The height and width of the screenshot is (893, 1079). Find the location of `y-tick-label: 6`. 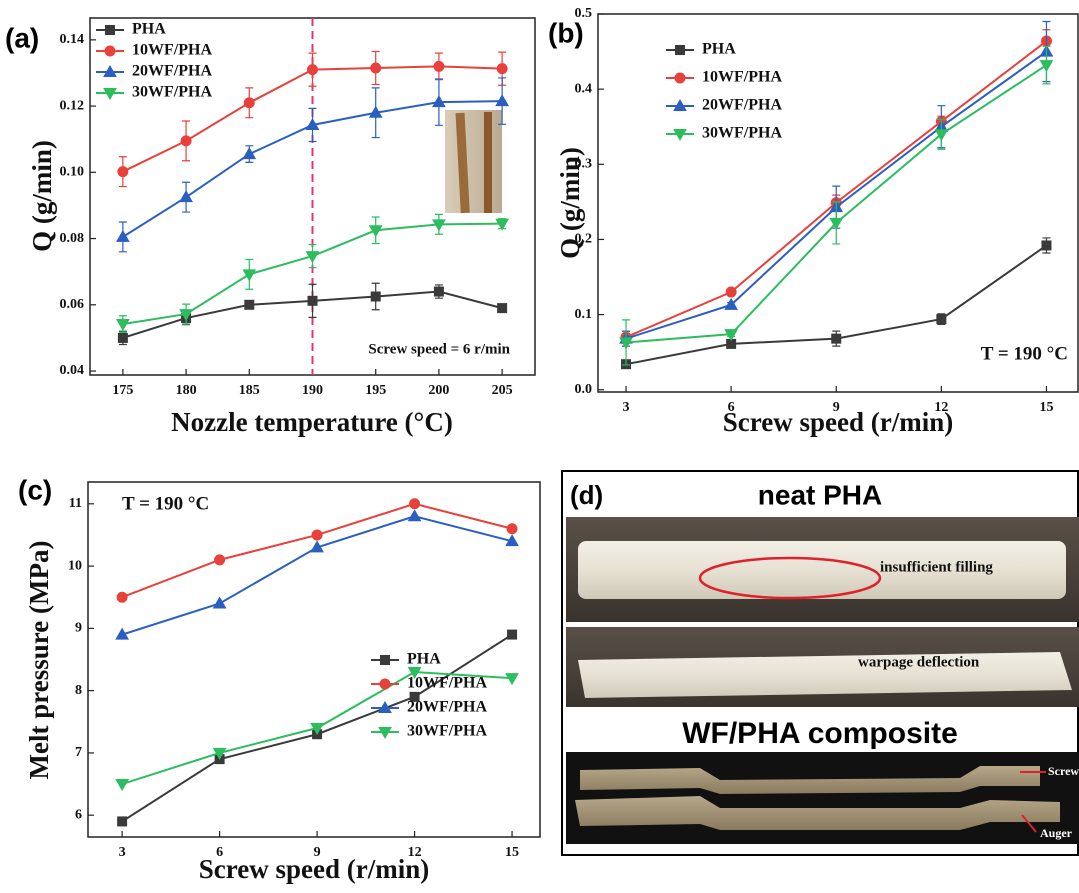

y-tick-label: 6 is located at coordinates (78, 814).